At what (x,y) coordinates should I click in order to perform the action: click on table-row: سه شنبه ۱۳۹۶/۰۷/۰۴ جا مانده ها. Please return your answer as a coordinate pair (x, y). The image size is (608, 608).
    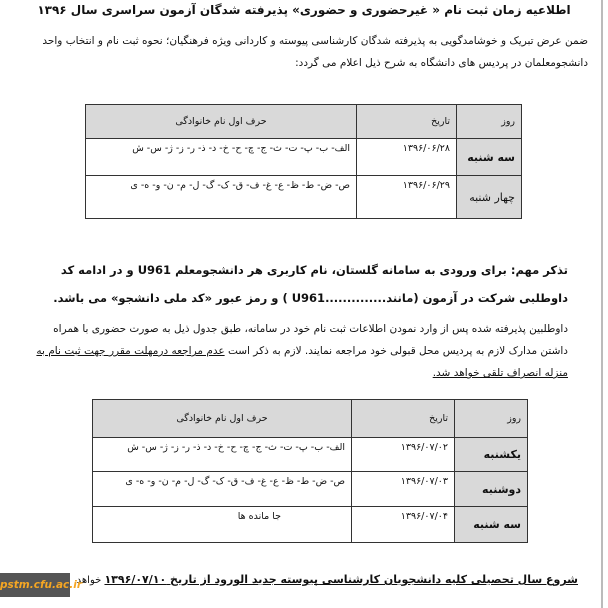
    Looking at the image, I should click on (310, 524).